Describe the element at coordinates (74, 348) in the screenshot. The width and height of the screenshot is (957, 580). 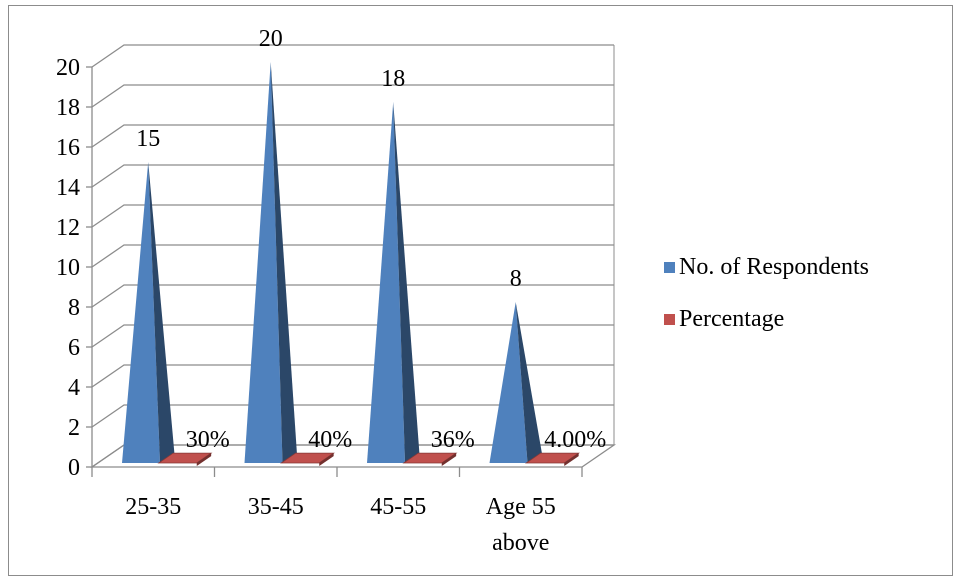
I see `y-tick-label: 6` at that location.